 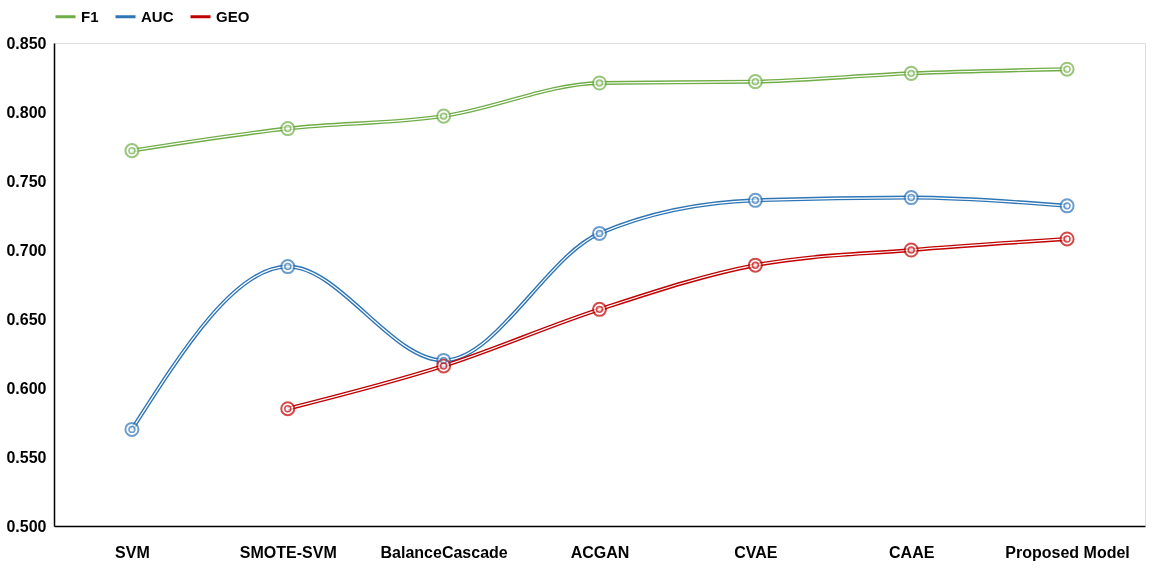 I want to click on x-tick-label: CVAE, so click(x=756, y=552).